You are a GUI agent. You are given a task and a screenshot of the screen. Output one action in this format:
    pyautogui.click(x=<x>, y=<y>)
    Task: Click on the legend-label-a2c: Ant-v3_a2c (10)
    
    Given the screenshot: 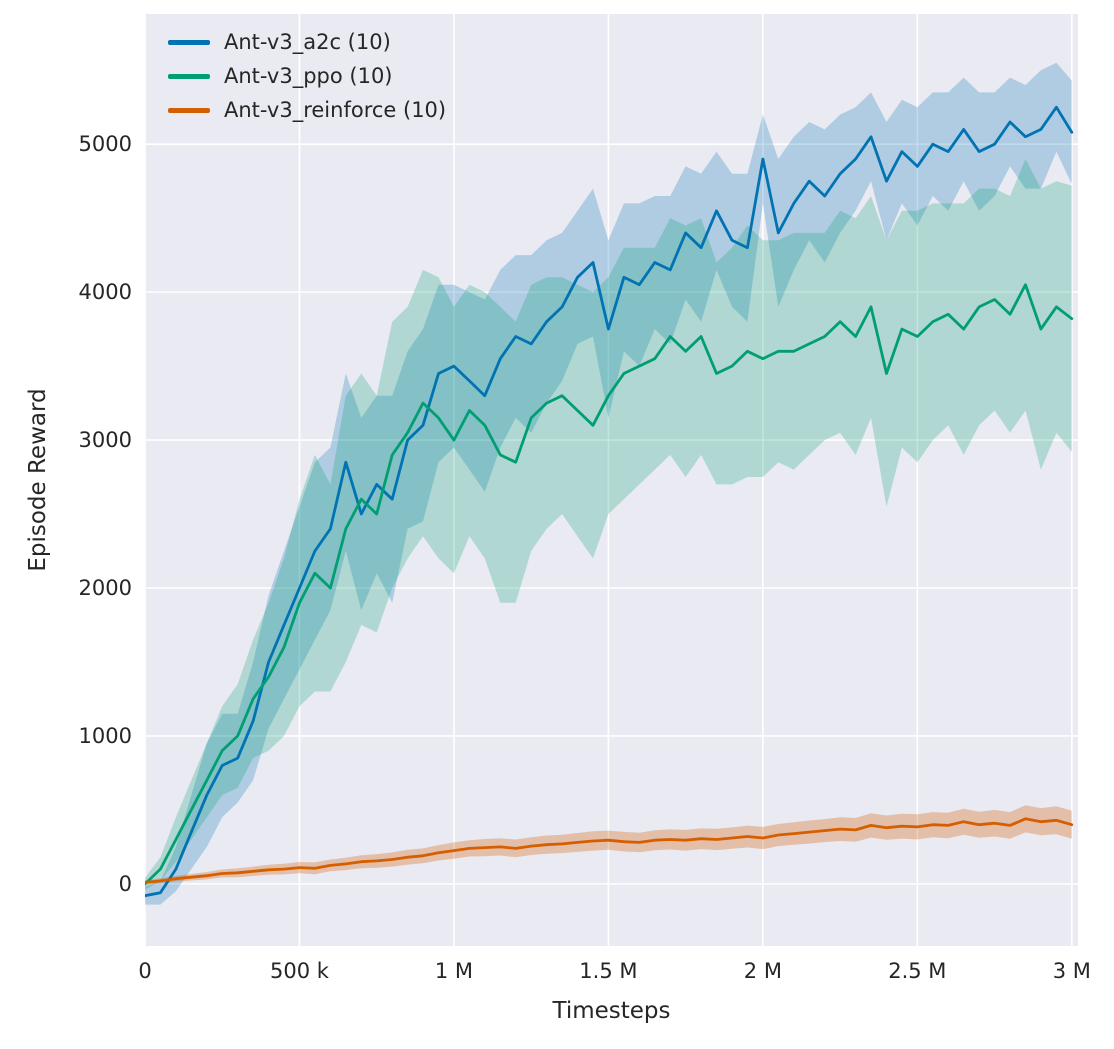 What is the action you would take?
    pyautogui.click(x=307, y=42)
    